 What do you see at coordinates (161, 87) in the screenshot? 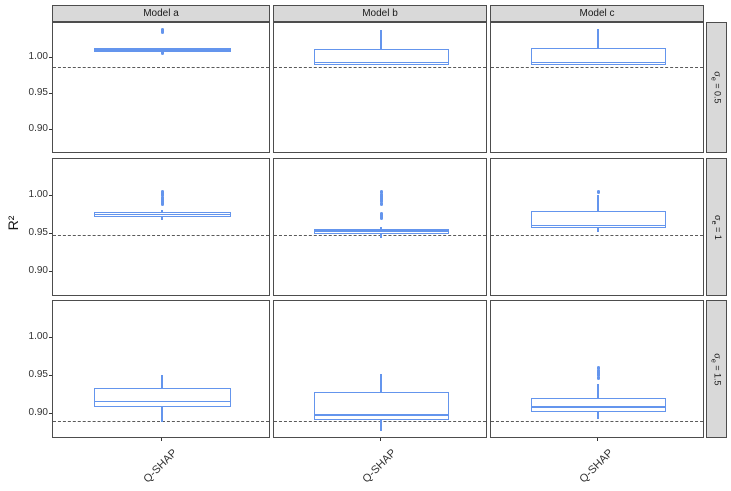
I see `panel-r0-c0` at bounding box center [161, 87].